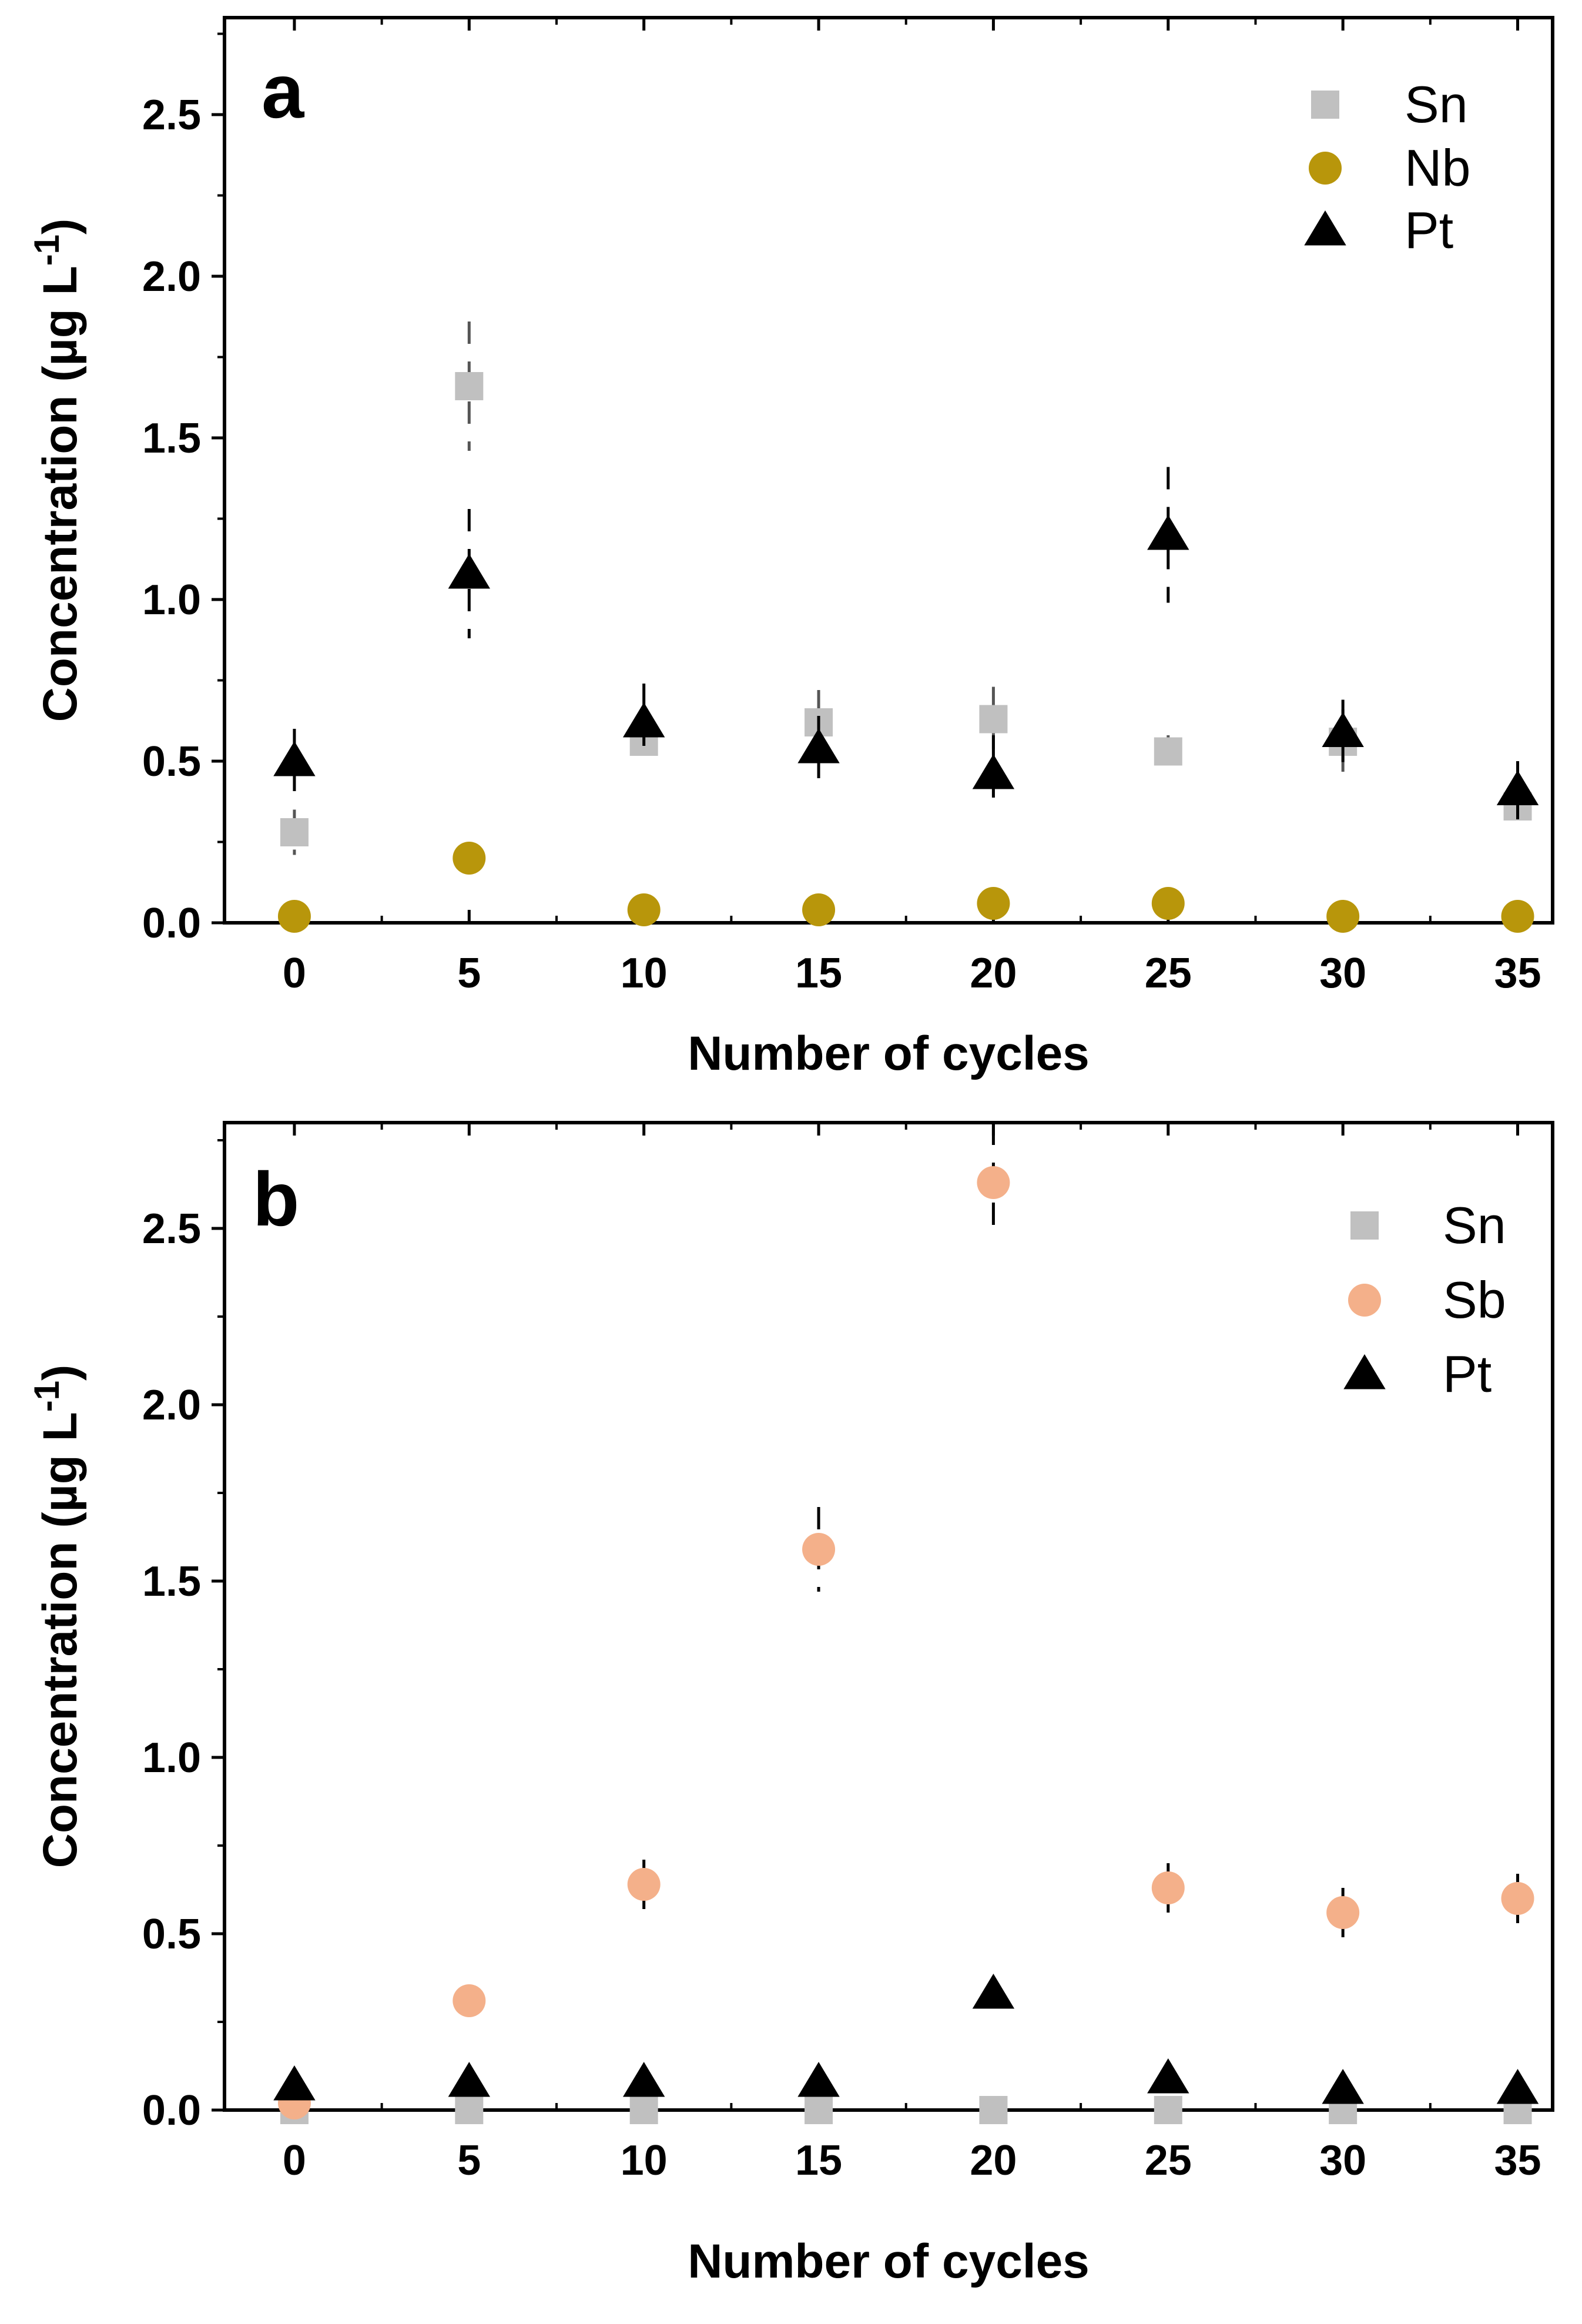 The height and width of the screenshot is (2324, 1582). Describe the element at coordinates (276, 1199) in the screenshot. I see `panel-letter: b` at that location.